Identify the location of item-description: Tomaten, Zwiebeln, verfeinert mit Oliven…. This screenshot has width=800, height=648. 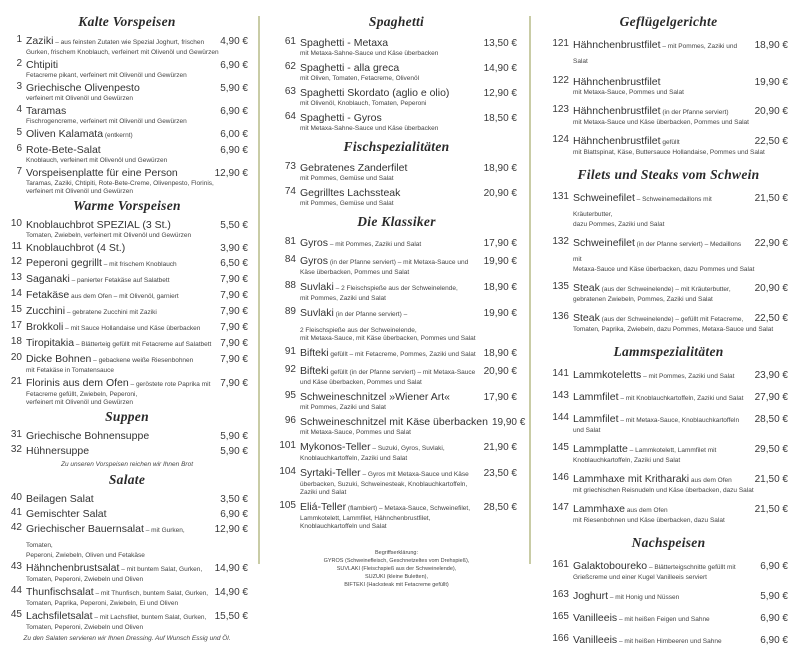
(109, 235).